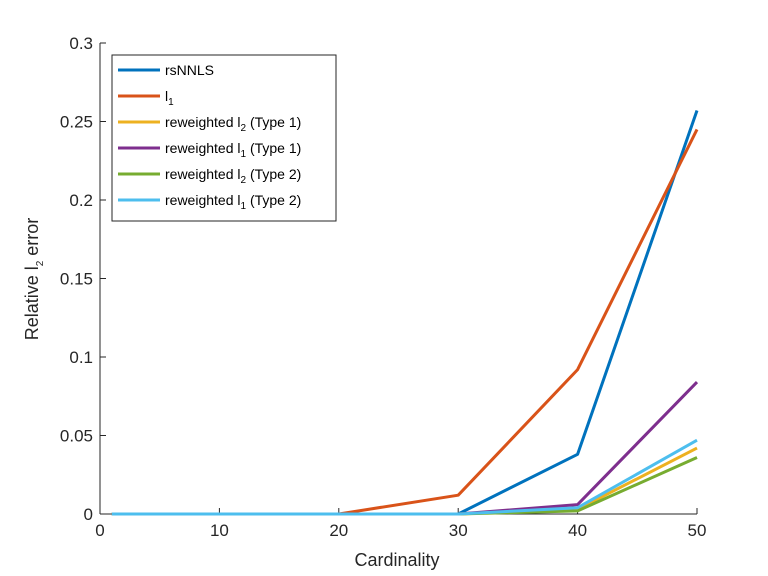 This screenshot has width=768, height=576. What do you see at coordinates (76, 122) in the screenshot?
I see `y-tick-label: 0.25` at bounding box center [76, 122].